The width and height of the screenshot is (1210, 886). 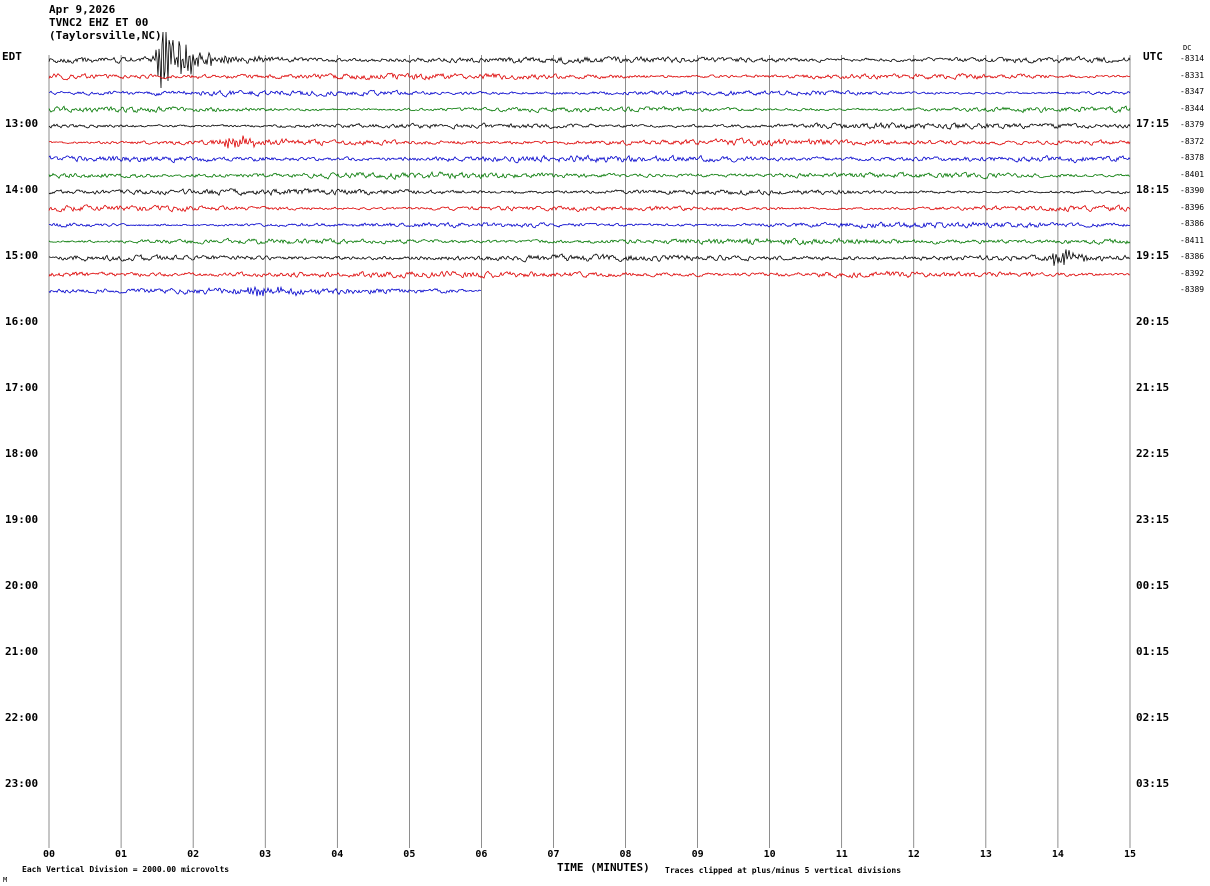 I want to click on dc-value: -8372, so click(x=1192, y=141).